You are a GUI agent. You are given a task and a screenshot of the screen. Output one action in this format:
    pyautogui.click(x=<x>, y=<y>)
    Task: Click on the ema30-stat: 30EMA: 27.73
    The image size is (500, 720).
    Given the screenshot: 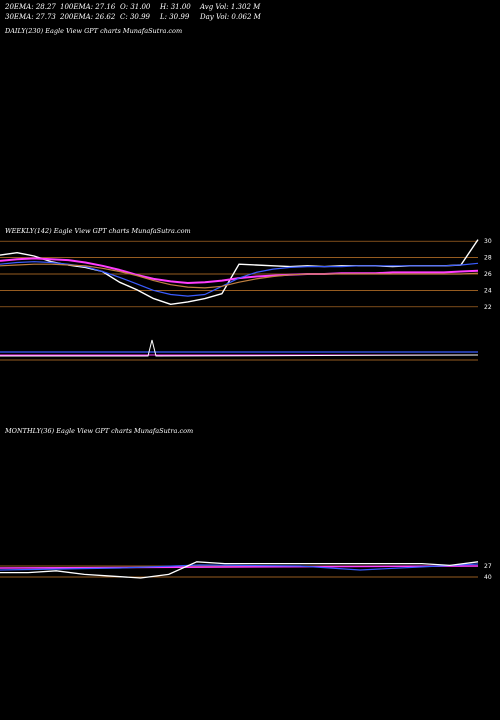 What is the action you would take?
    pyautogui.click(x=30, y=17)
    